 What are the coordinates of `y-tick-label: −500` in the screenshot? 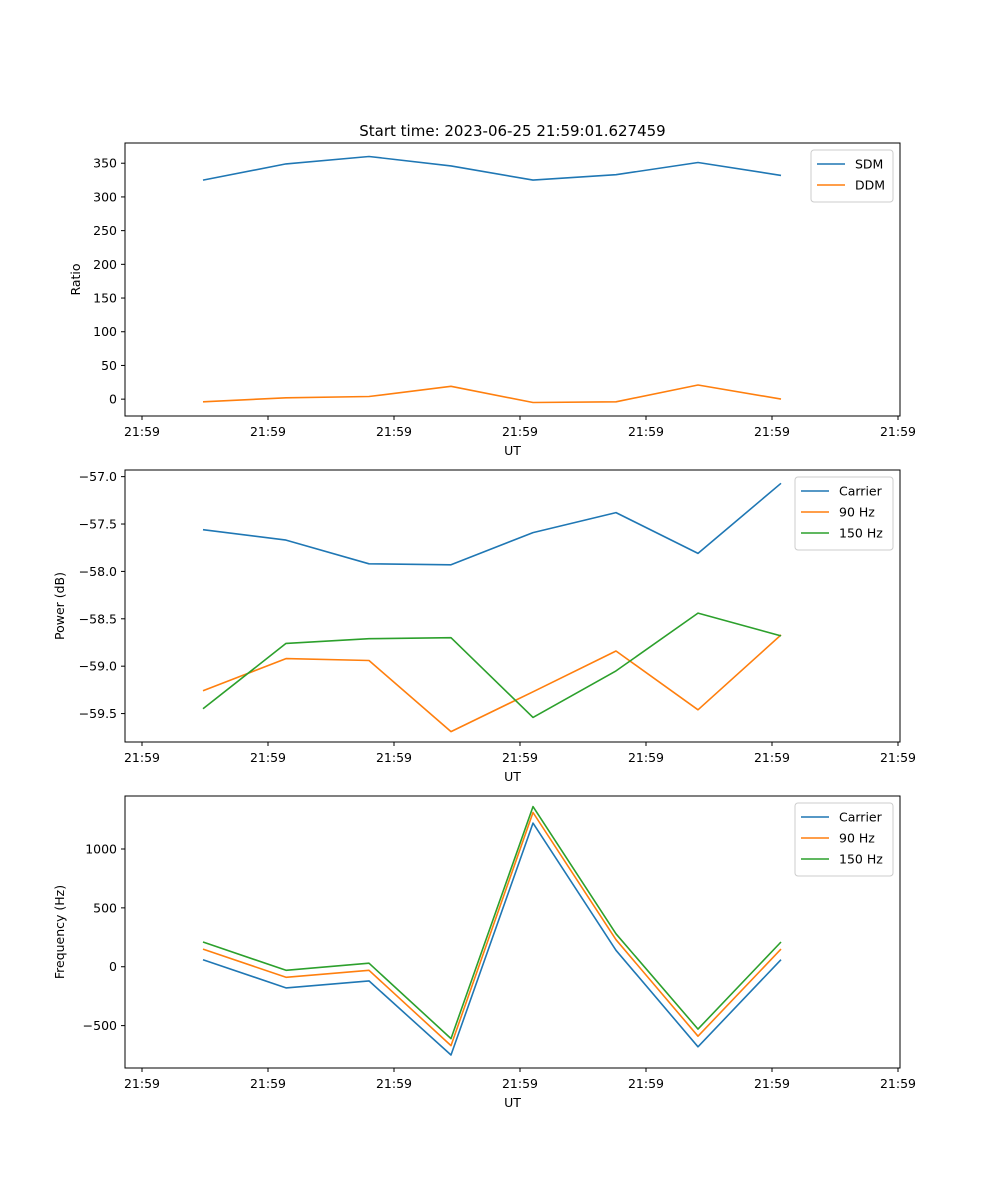 It's located at (100, 1025).